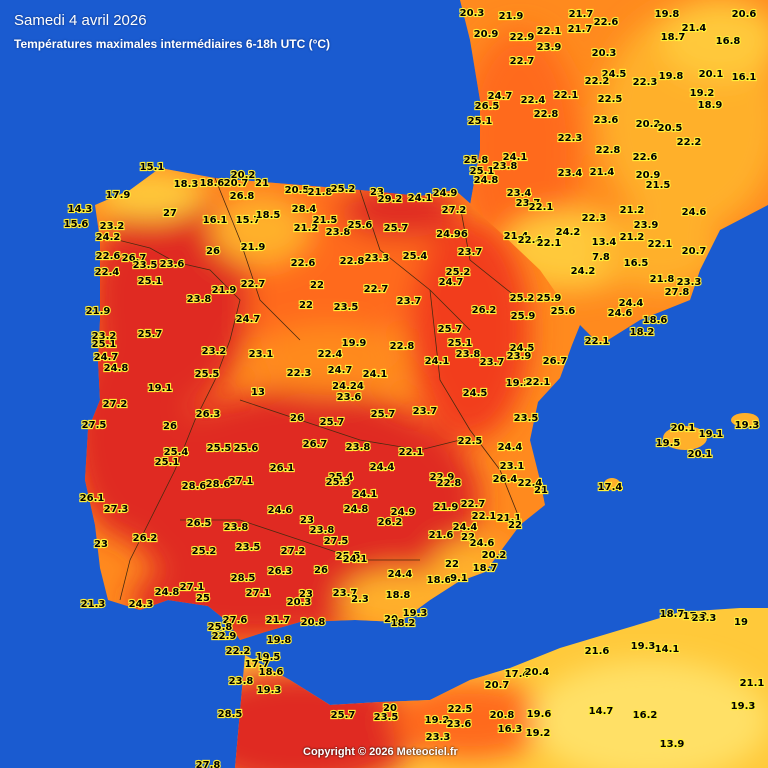 The height and width of the screenshot is (768, 768). Describe the element at coordinates (398, 595) in the screenshot. I see `station-temperature-label: 18.8` at that location.